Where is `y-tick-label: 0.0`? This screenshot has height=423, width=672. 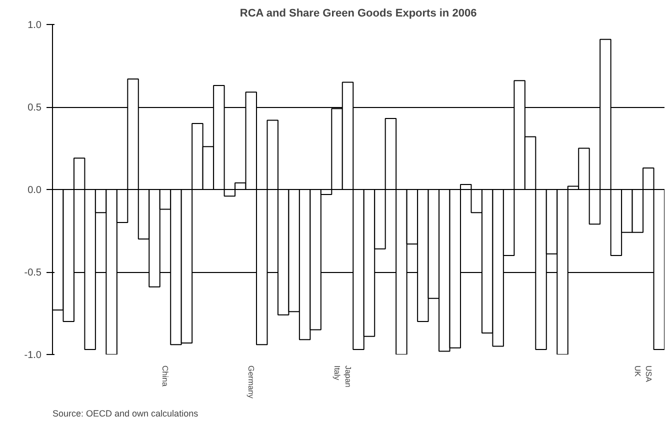 y-tick-label: 0.0 is located at coordinates (35, 190).